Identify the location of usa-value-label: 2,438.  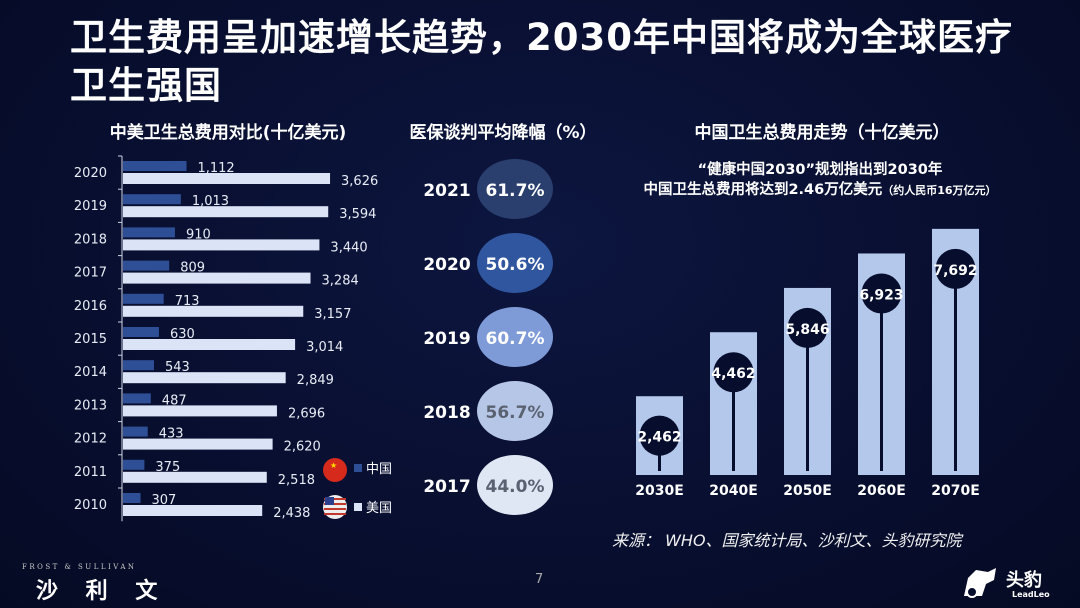
(291, 513).